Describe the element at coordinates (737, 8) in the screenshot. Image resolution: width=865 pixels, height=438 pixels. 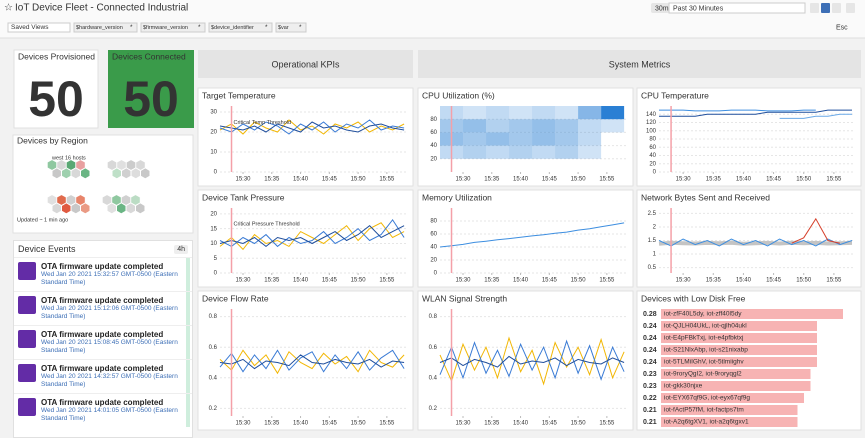
I see `time-range-box` at that location.